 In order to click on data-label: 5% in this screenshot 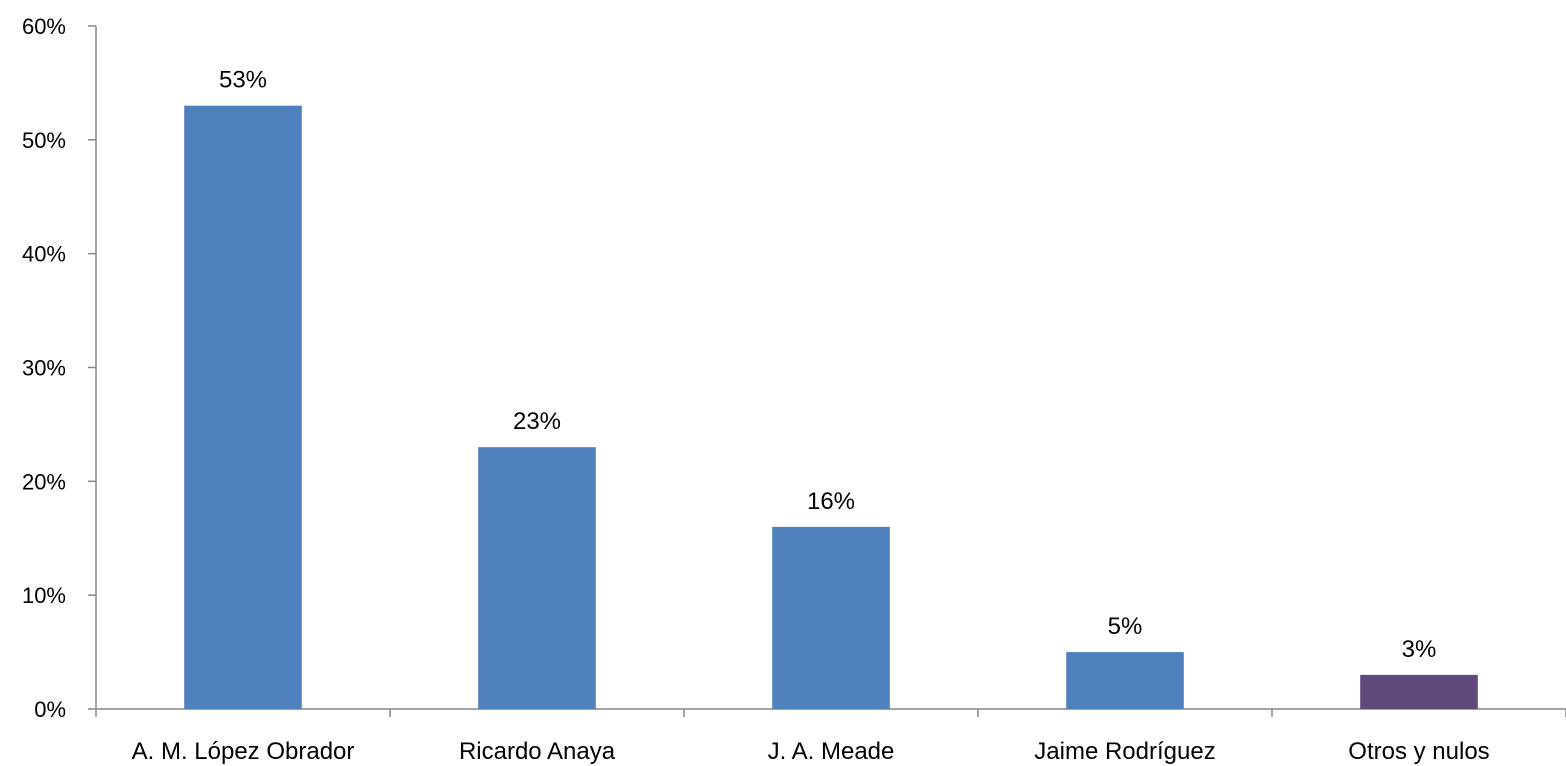, I will do `click(1125, 626)`.